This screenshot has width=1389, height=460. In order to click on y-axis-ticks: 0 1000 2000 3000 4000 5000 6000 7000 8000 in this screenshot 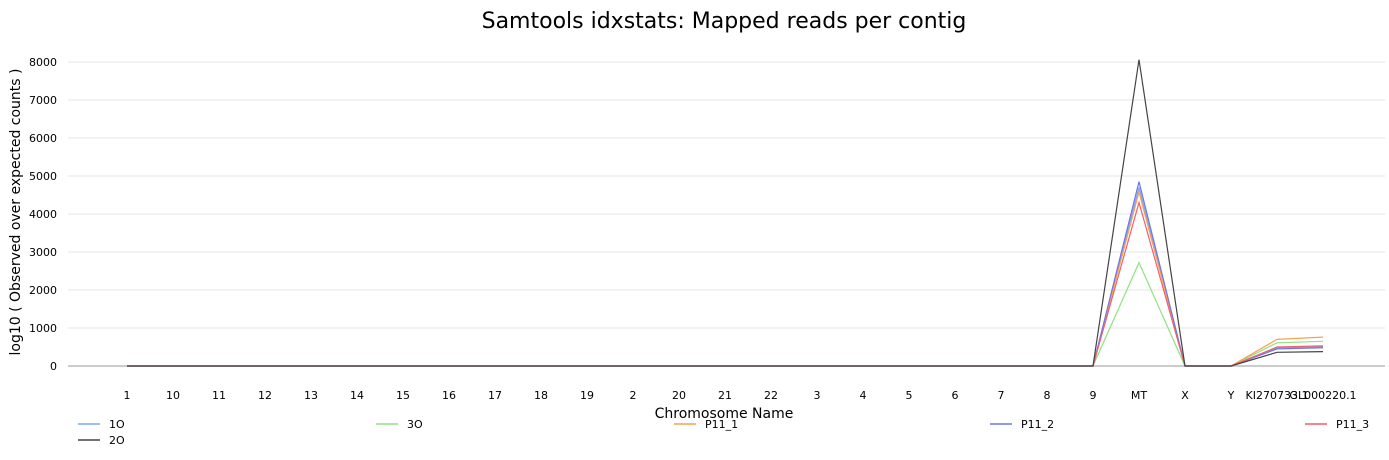, I will do `click(43, 214)`.